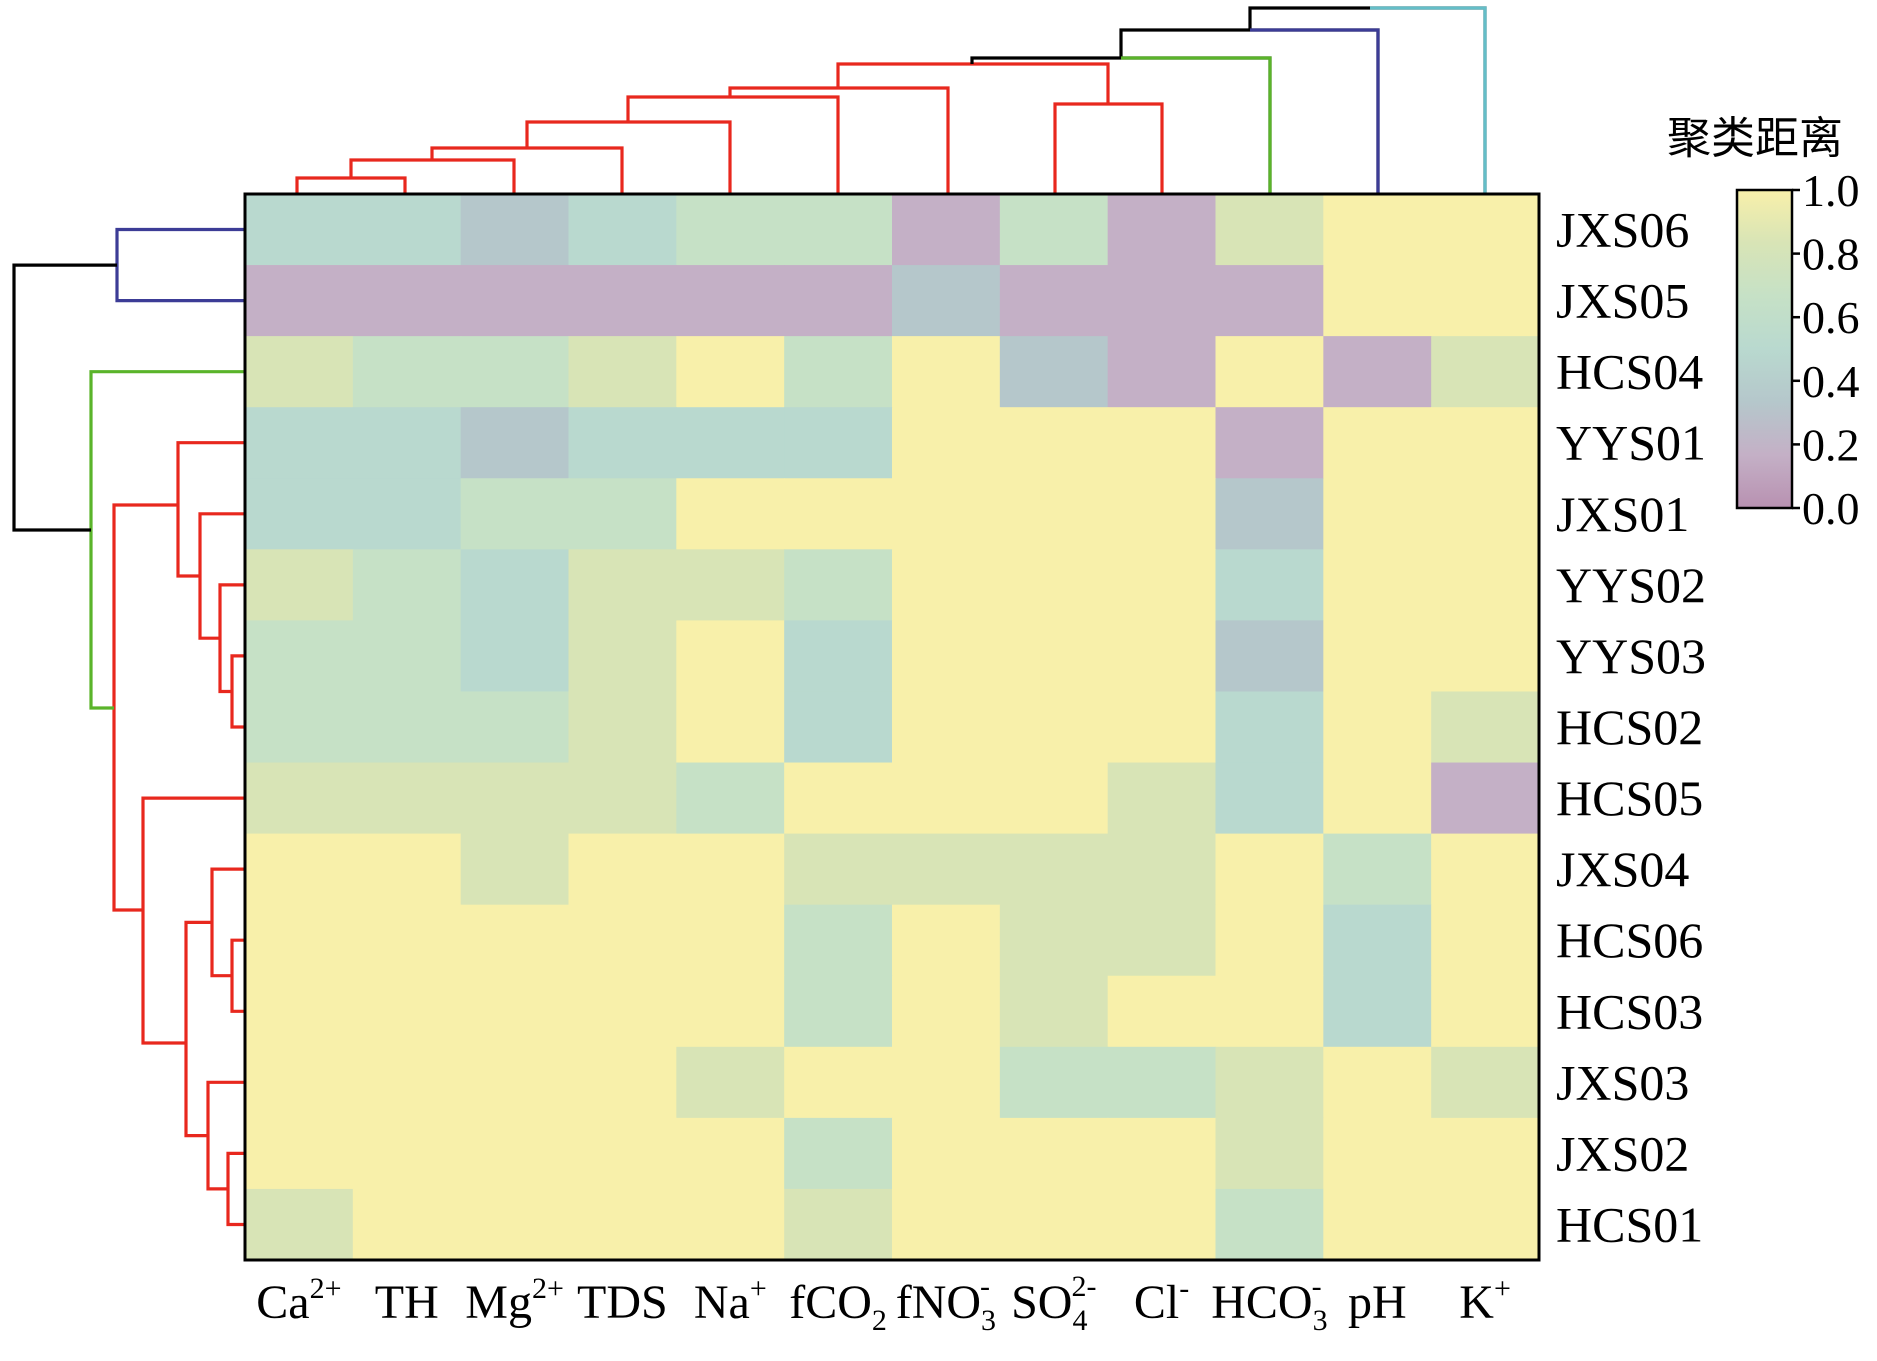 The width and height of the screenshot is (1877, 1361). I want to click on column-label: Cl-, so click(1161, 1300).